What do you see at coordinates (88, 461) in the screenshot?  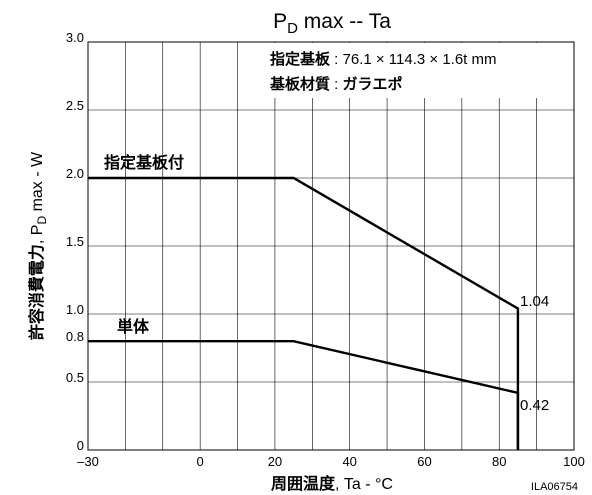 I see `x-tick-label: –30` at bounding box center [88, 461].